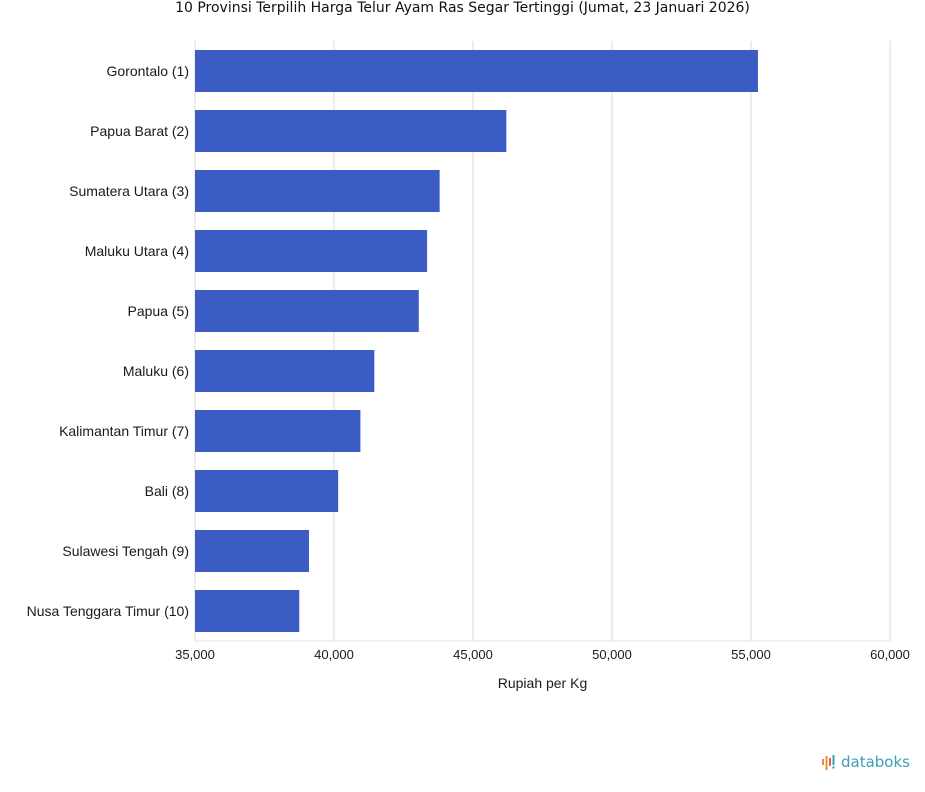 The image size is (925, 792). Describe the element at coordinates (158, 311) in the screenshot. I see `y-category-label: Papua (5)` at that location.